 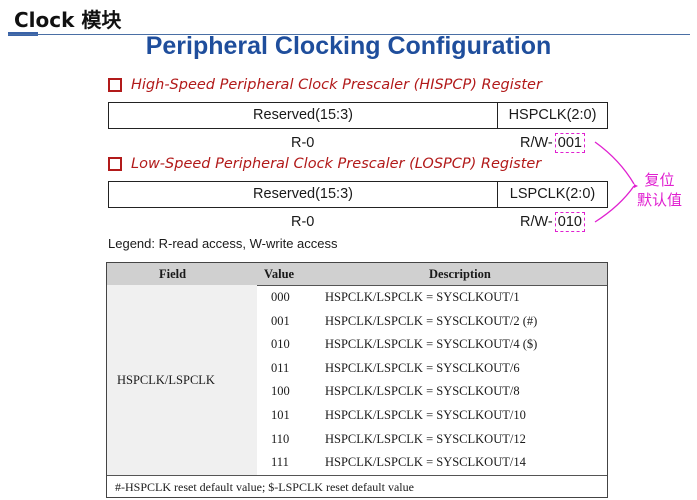 I want to click on table-row: 001 HSPCLK/LSPCLK = SYSCLKOUT/2 (#), so click(x=432, y=322).